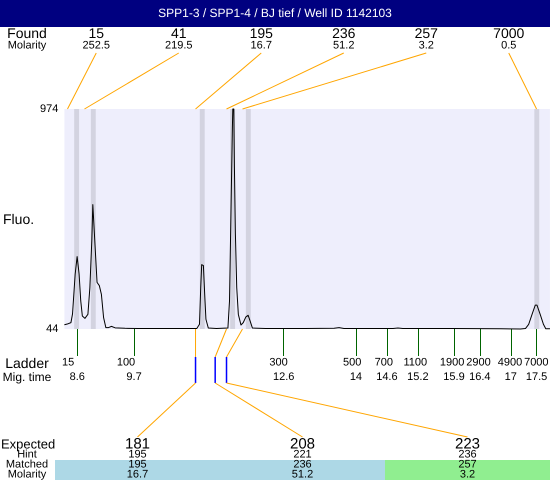 The height and width of the screenshot is (480, 550). I want to click on band-label: 15 252.5, so click(96, 38).